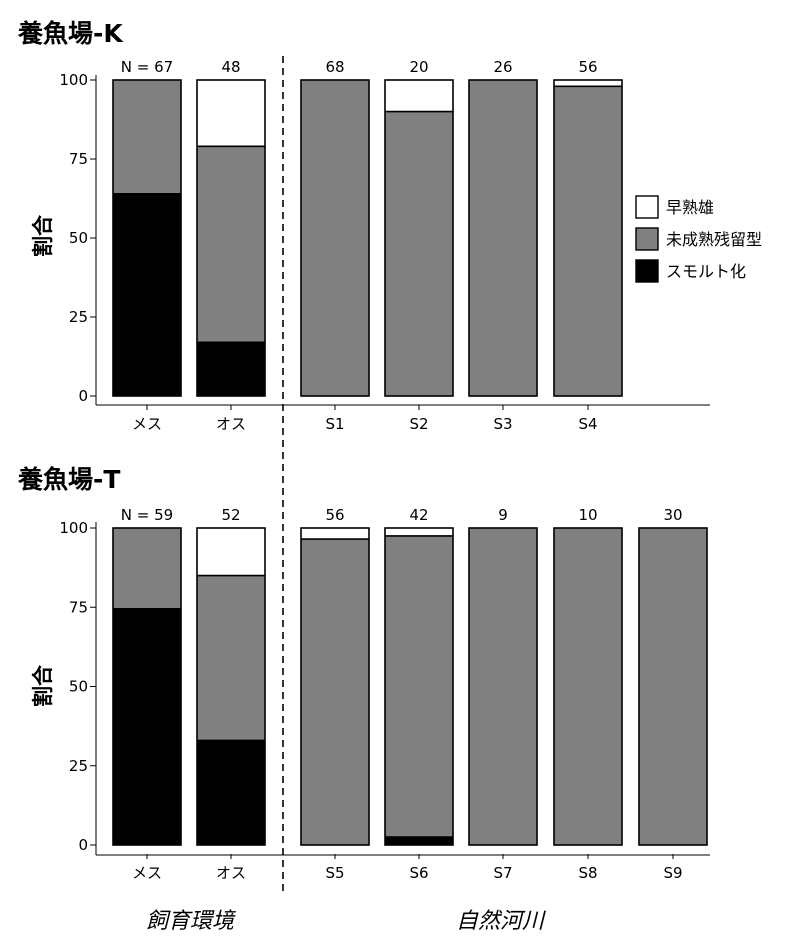 Image resolution: width=800 pixels, height=952 pixels. What do you see at coordinates (147, 515) in the screenshot?
I see `sample-size-label: N = 59` at bounding box center [147, 515].